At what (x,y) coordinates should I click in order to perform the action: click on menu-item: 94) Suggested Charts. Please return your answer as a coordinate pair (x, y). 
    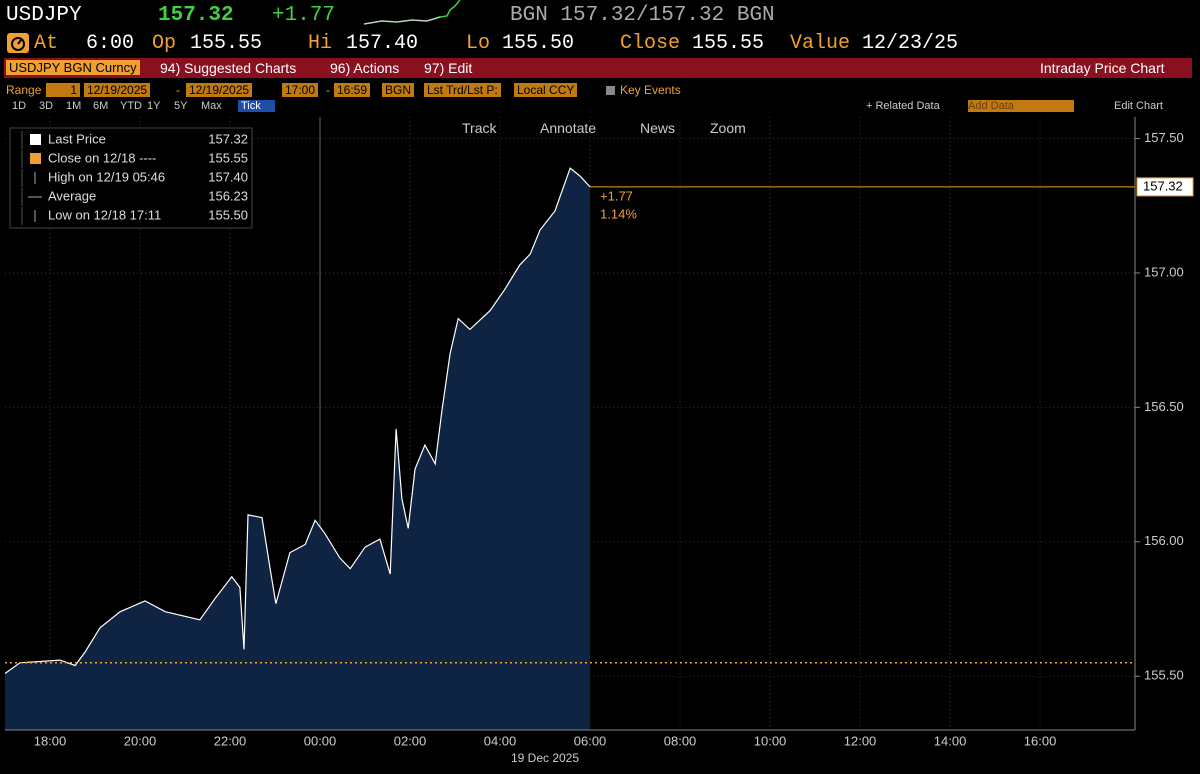
    Looking at the image, I should click on (228, 68).